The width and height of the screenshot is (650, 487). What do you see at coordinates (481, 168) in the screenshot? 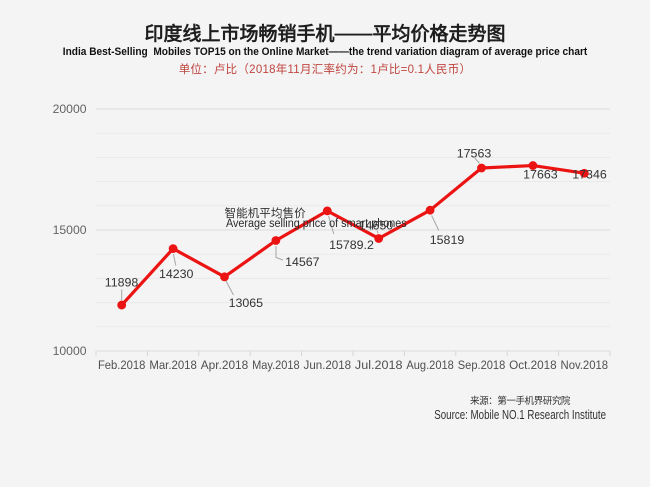
I see `data-point-sep-2018` at bounding box center [481, 168].